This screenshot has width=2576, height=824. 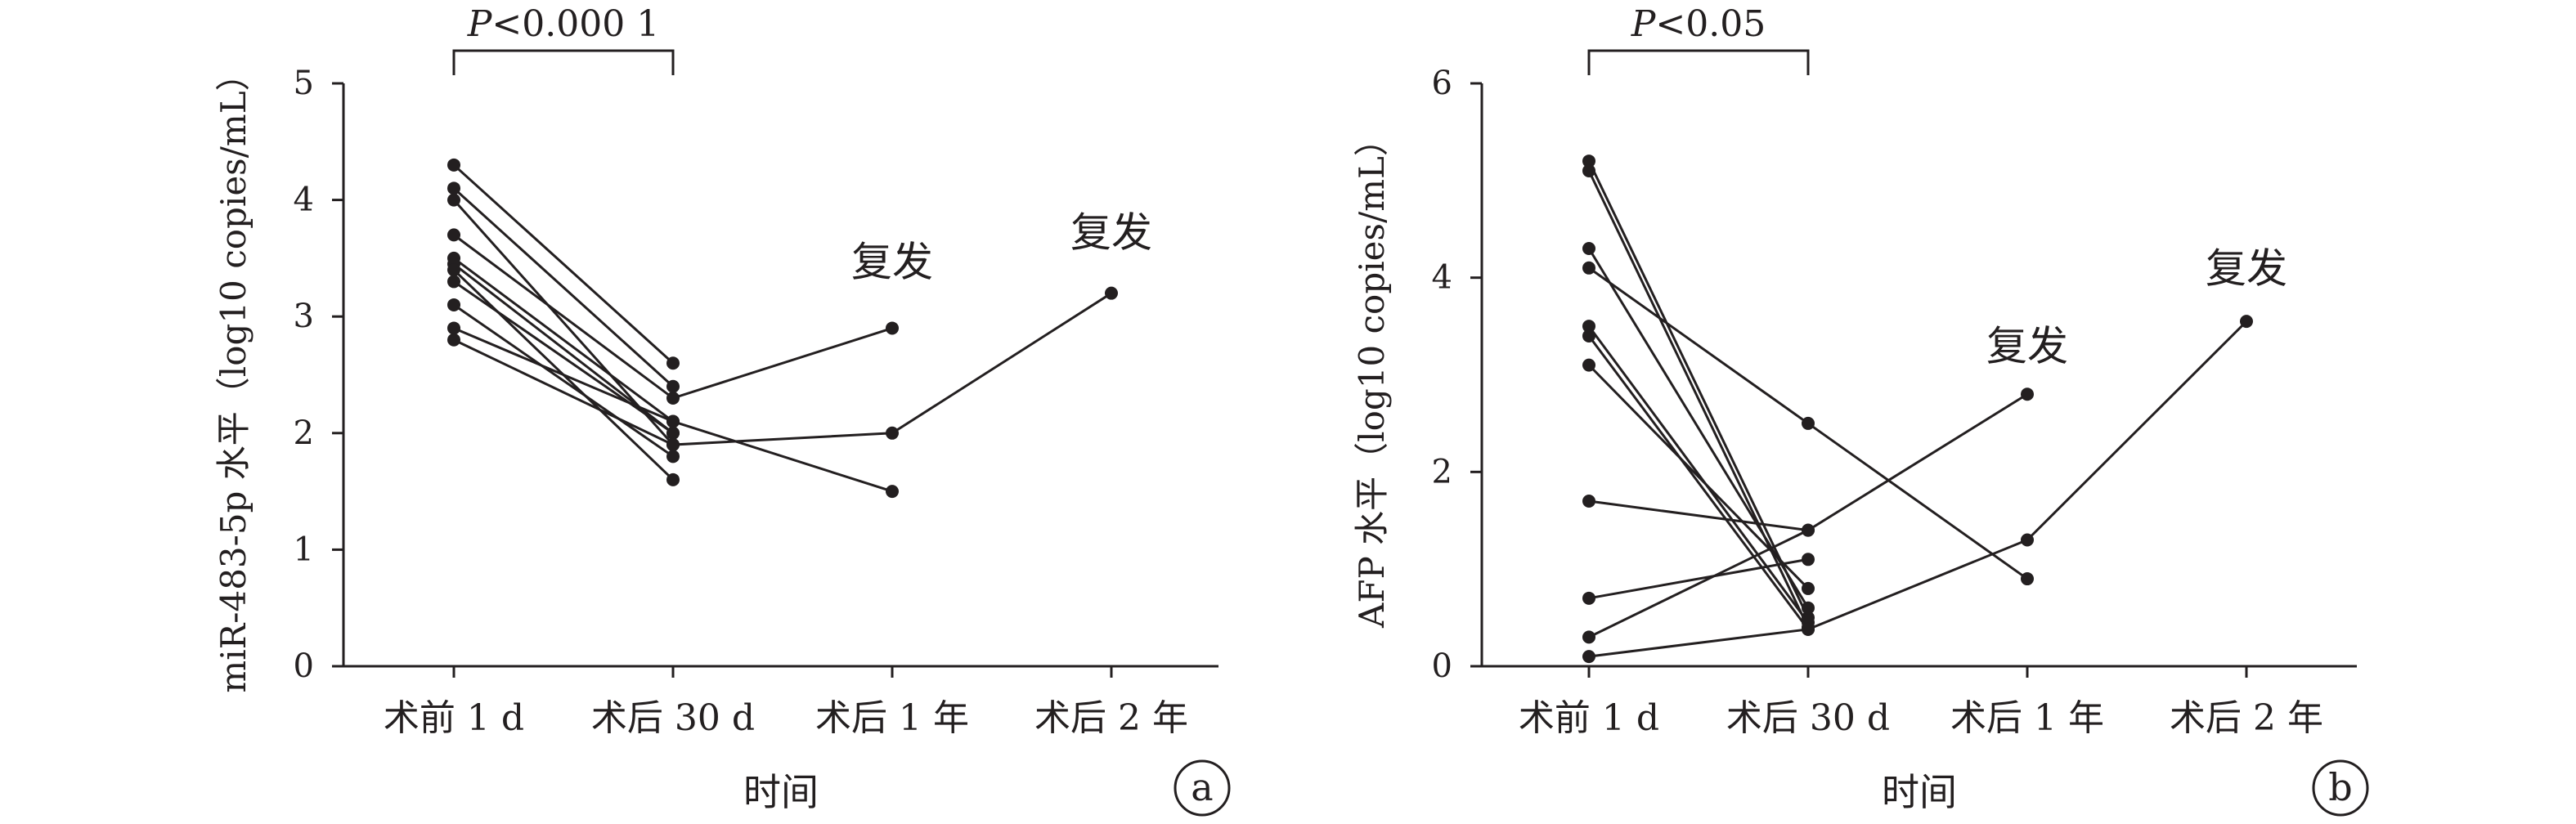 I want to click on y-axis-title: miR-483-5p 水平（log10 copies/mL）, so click(x=233, y=374).